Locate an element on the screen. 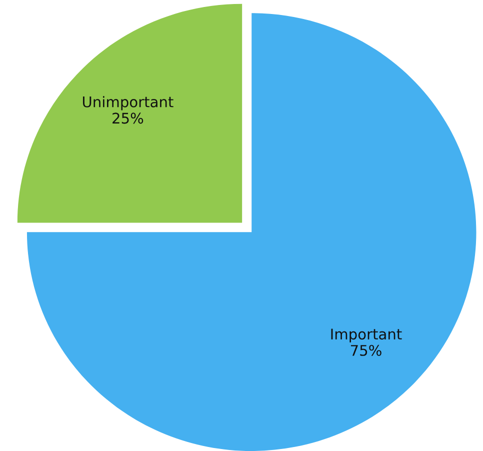  slice-label: Unimportant is located at coordinates (128, 103).